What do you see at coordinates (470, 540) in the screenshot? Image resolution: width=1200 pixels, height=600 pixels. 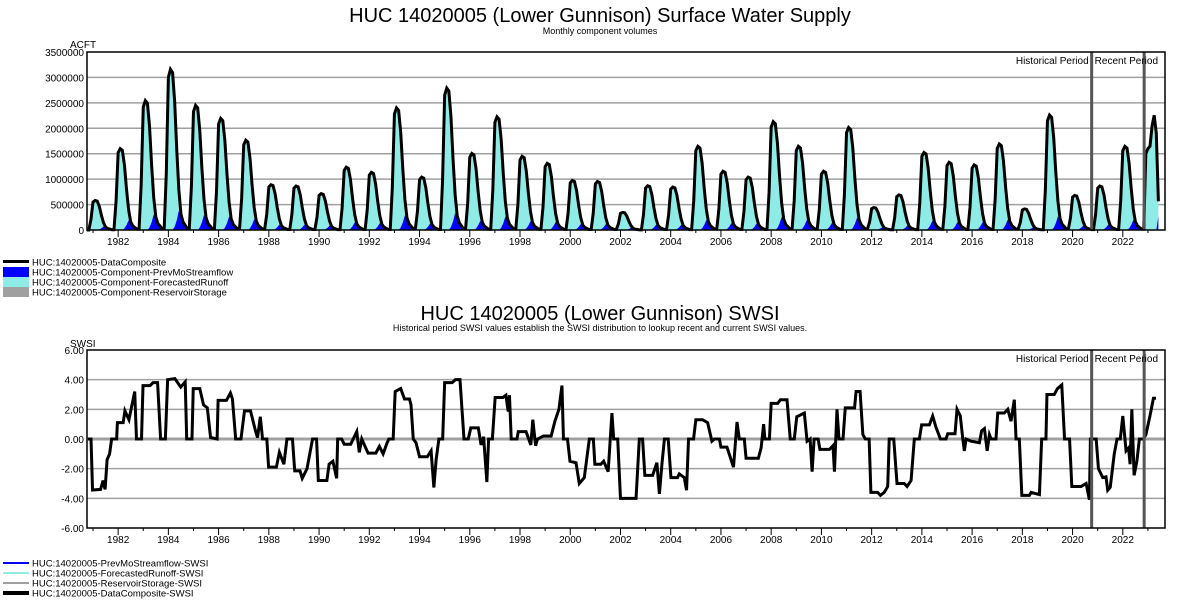 I see `bottom-x-tick-label: 1996` at bounding box center [470, 540].